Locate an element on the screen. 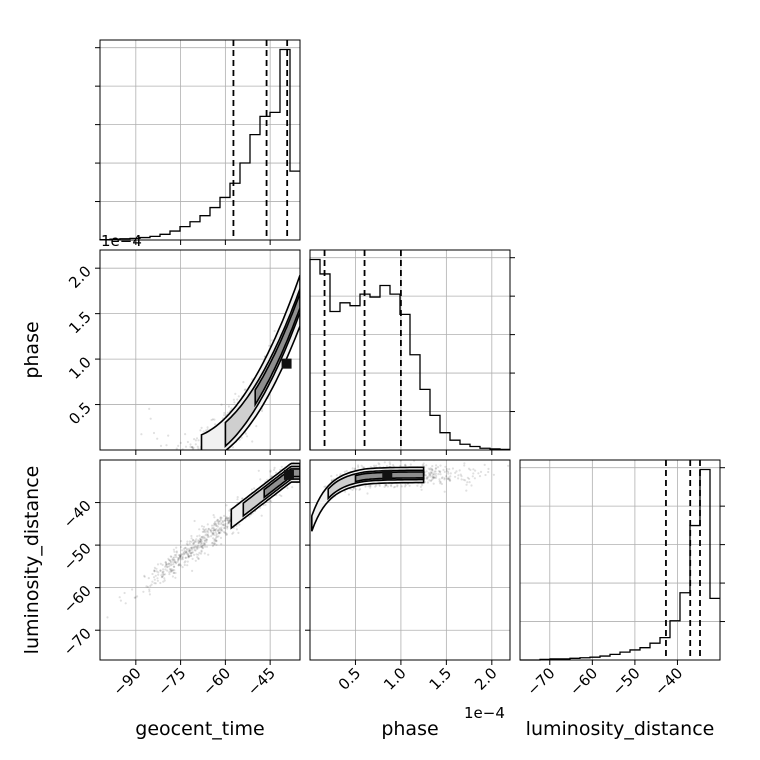 The width and height of the screenshot is (760, 760). x-tick-label-geocent_time-vs-luminosity_distance: −90 is located at coordinates (127, 681).